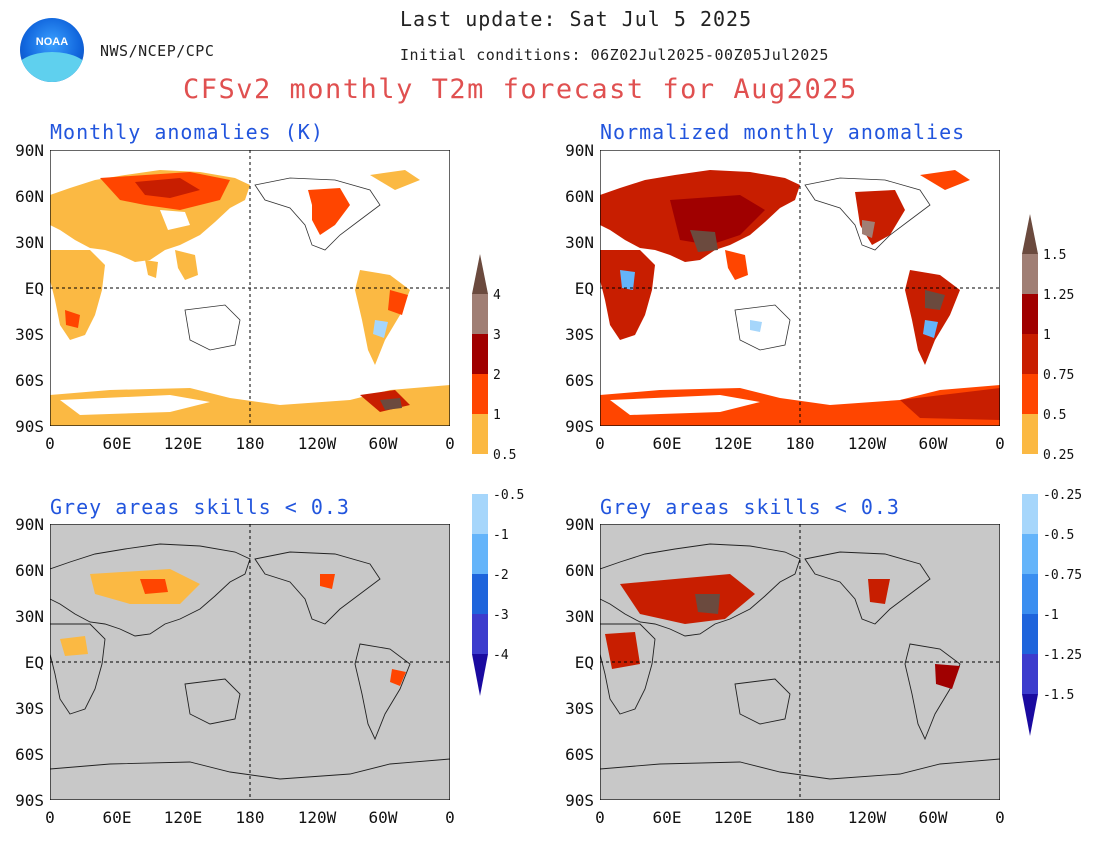 The height and width of the screenshot is (850, 1100). What do you see at coordinates (783, 132) in the screenshot?
I see `panel-title-normalized: Normalized monthly anomalies` at bounding box center [783, 132].